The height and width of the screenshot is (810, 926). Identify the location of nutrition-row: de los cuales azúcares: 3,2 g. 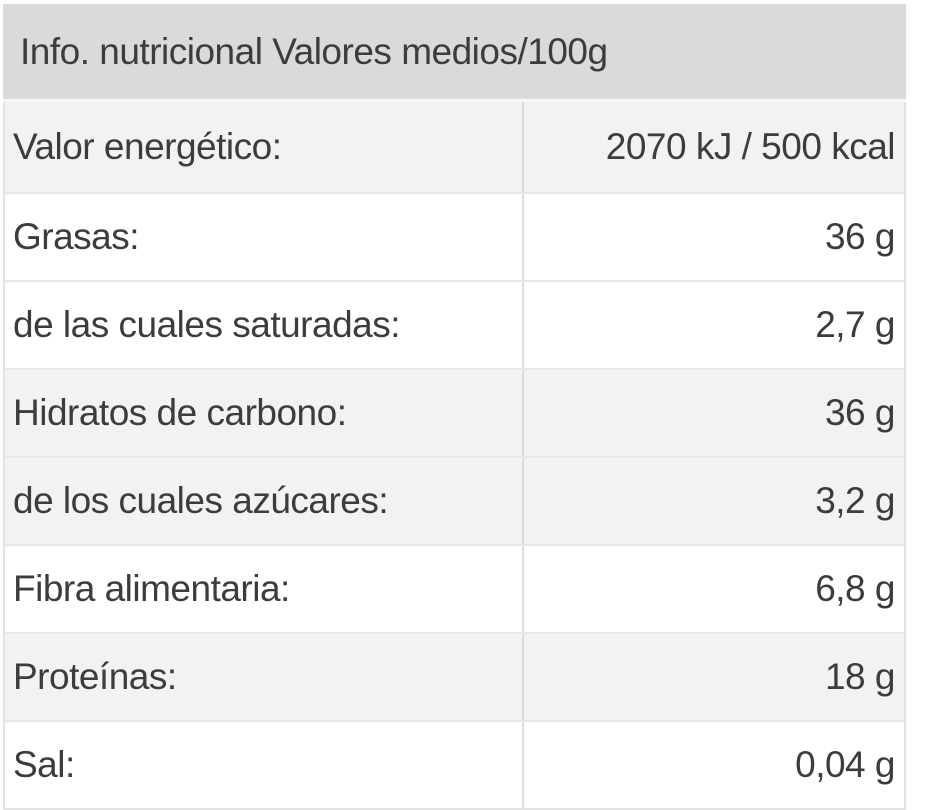
(454, 500).